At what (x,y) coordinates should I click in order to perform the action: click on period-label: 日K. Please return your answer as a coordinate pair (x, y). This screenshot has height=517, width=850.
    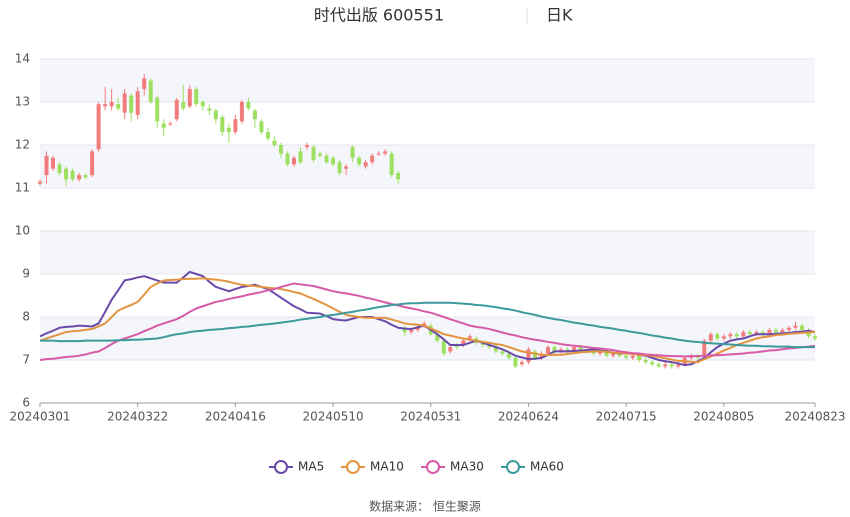
    Looking at the image, I should click on (559, 15).